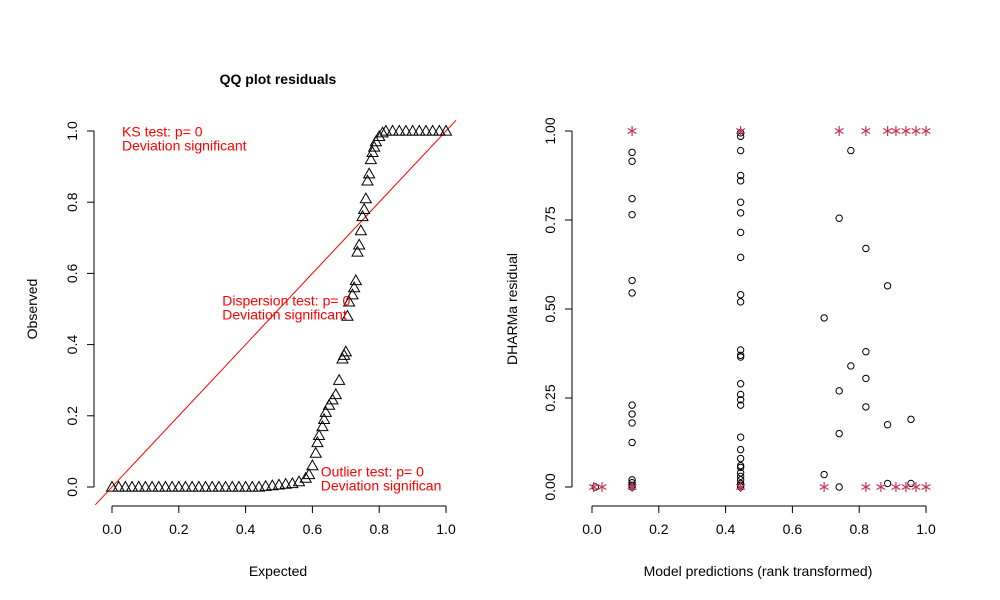 Image resolution: width=1000 pixels, height=600 pixels. I want to click on qq-x-axis-label: Expected, so click(278, 571).